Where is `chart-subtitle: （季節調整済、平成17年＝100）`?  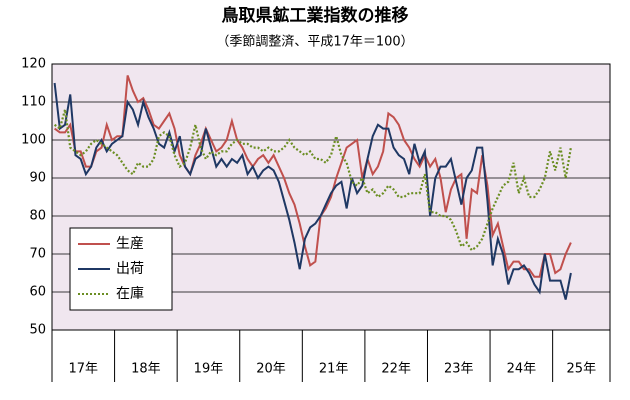 chart-subtitle: （季節調整済、平成17年＝100） is located at coordinates (314, 42).